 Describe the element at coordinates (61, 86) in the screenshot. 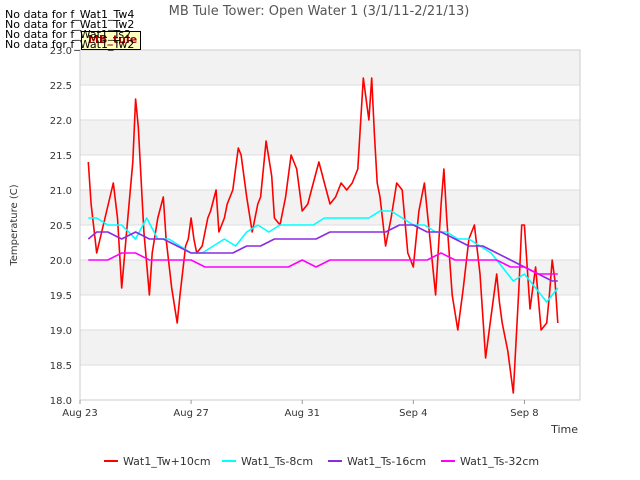

I see `y-tick-label: 22.5` at that location.